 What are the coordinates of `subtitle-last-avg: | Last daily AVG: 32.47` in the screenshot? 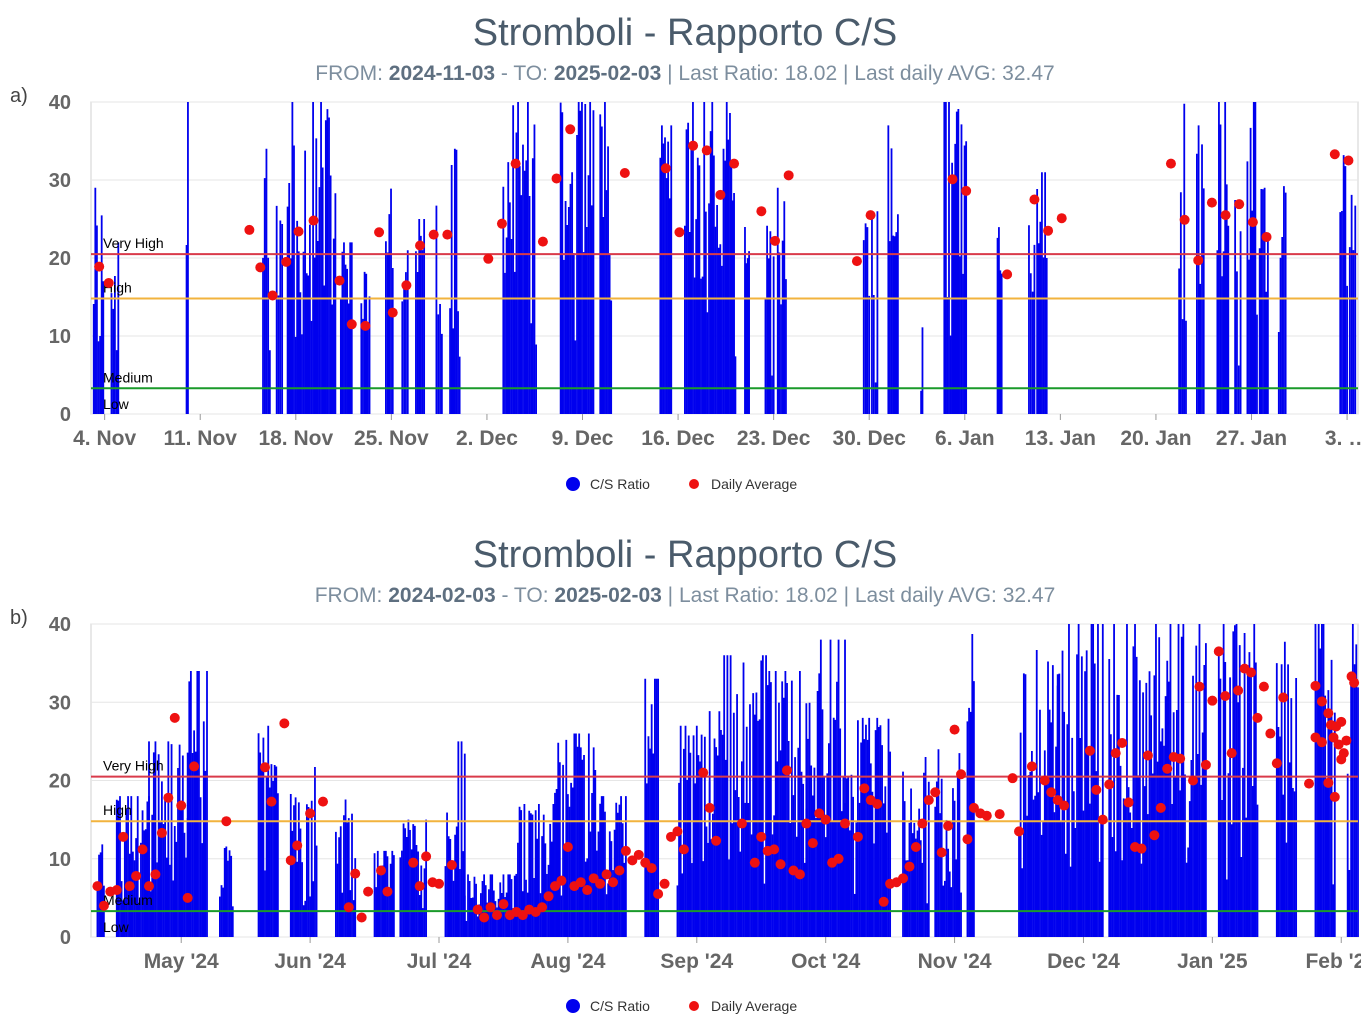 It's located at (949, 73).